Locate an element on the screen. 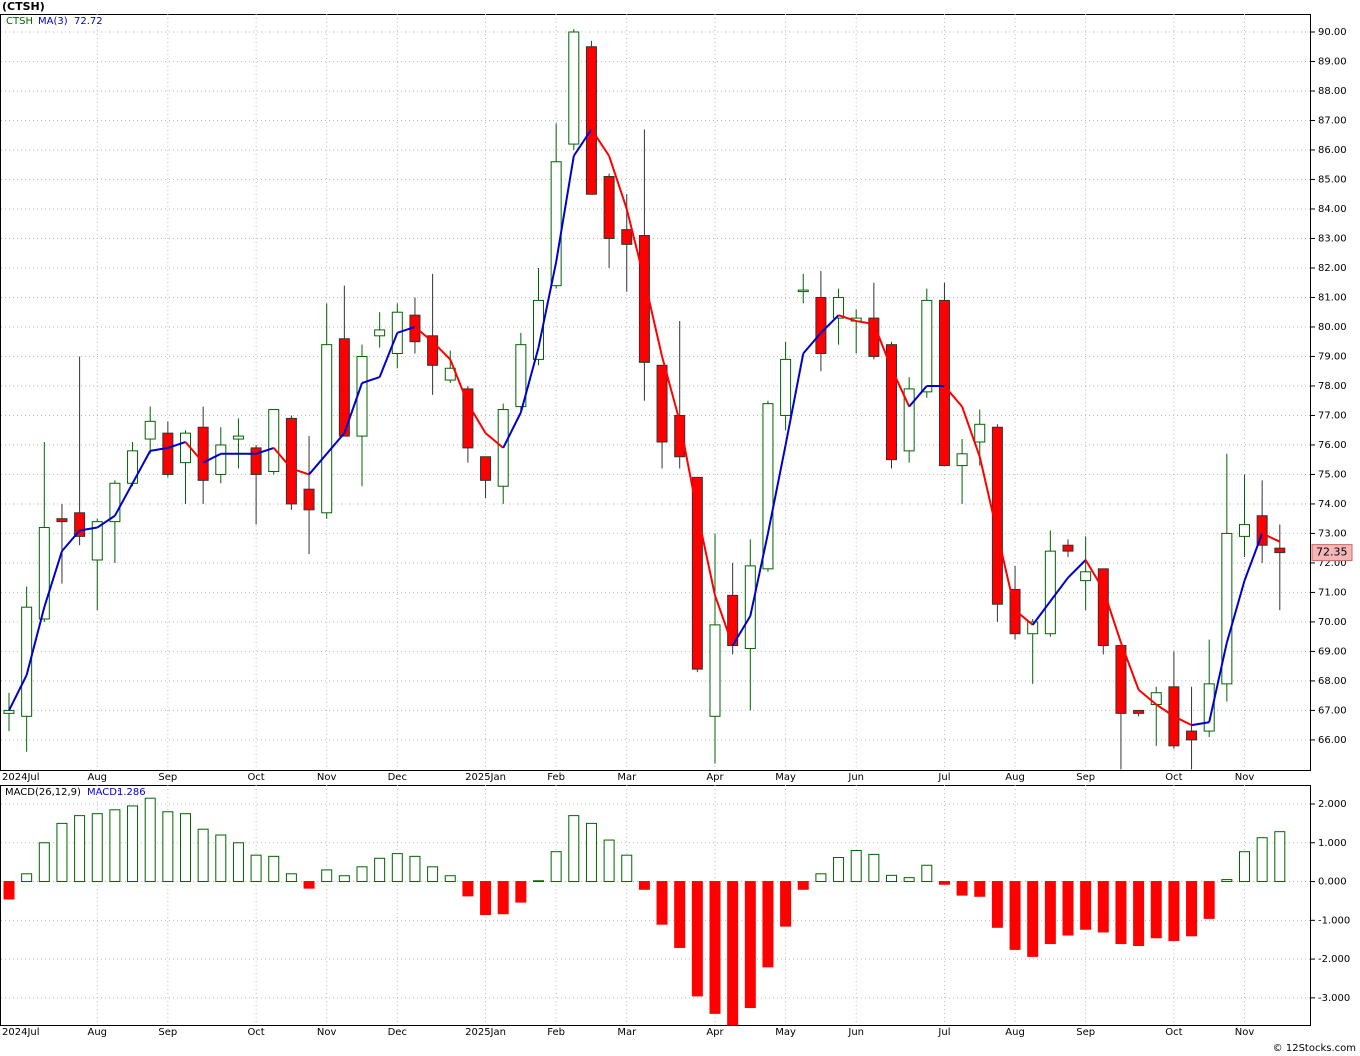 The image size is (1360, 1056). y-tick-label: 0.000 is located at coordinates (1332, 882).